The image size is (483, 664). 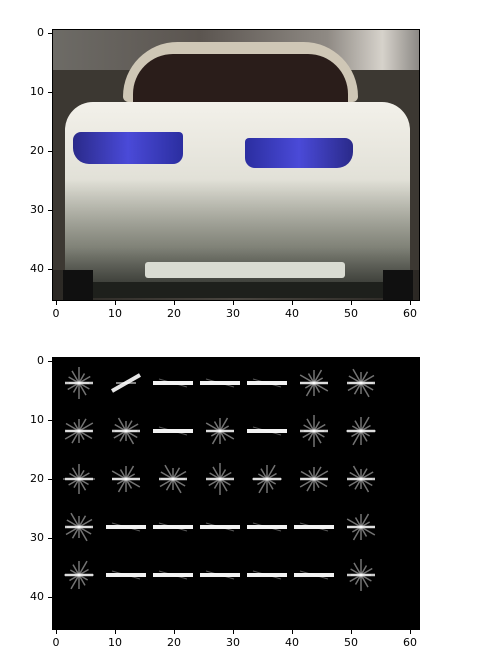 I want to click on right-tail-light, so click(x=299, y=153).